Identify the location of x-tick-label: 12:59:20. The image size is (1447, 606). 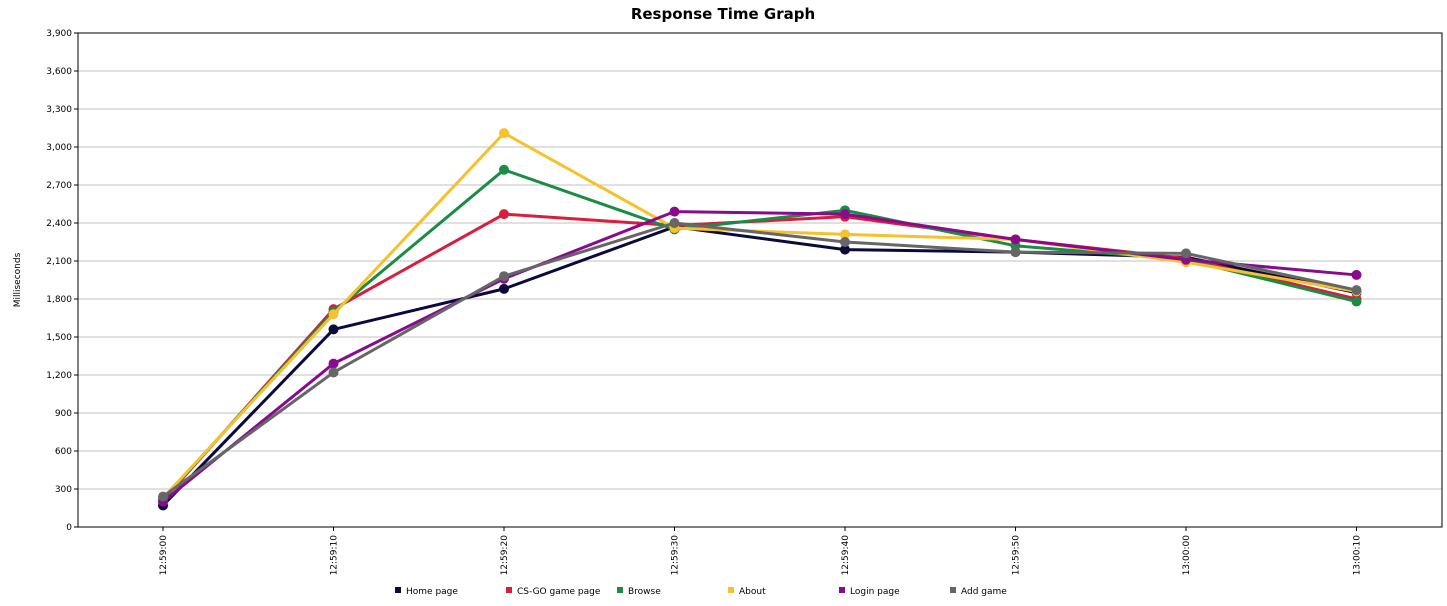
(505, 555).